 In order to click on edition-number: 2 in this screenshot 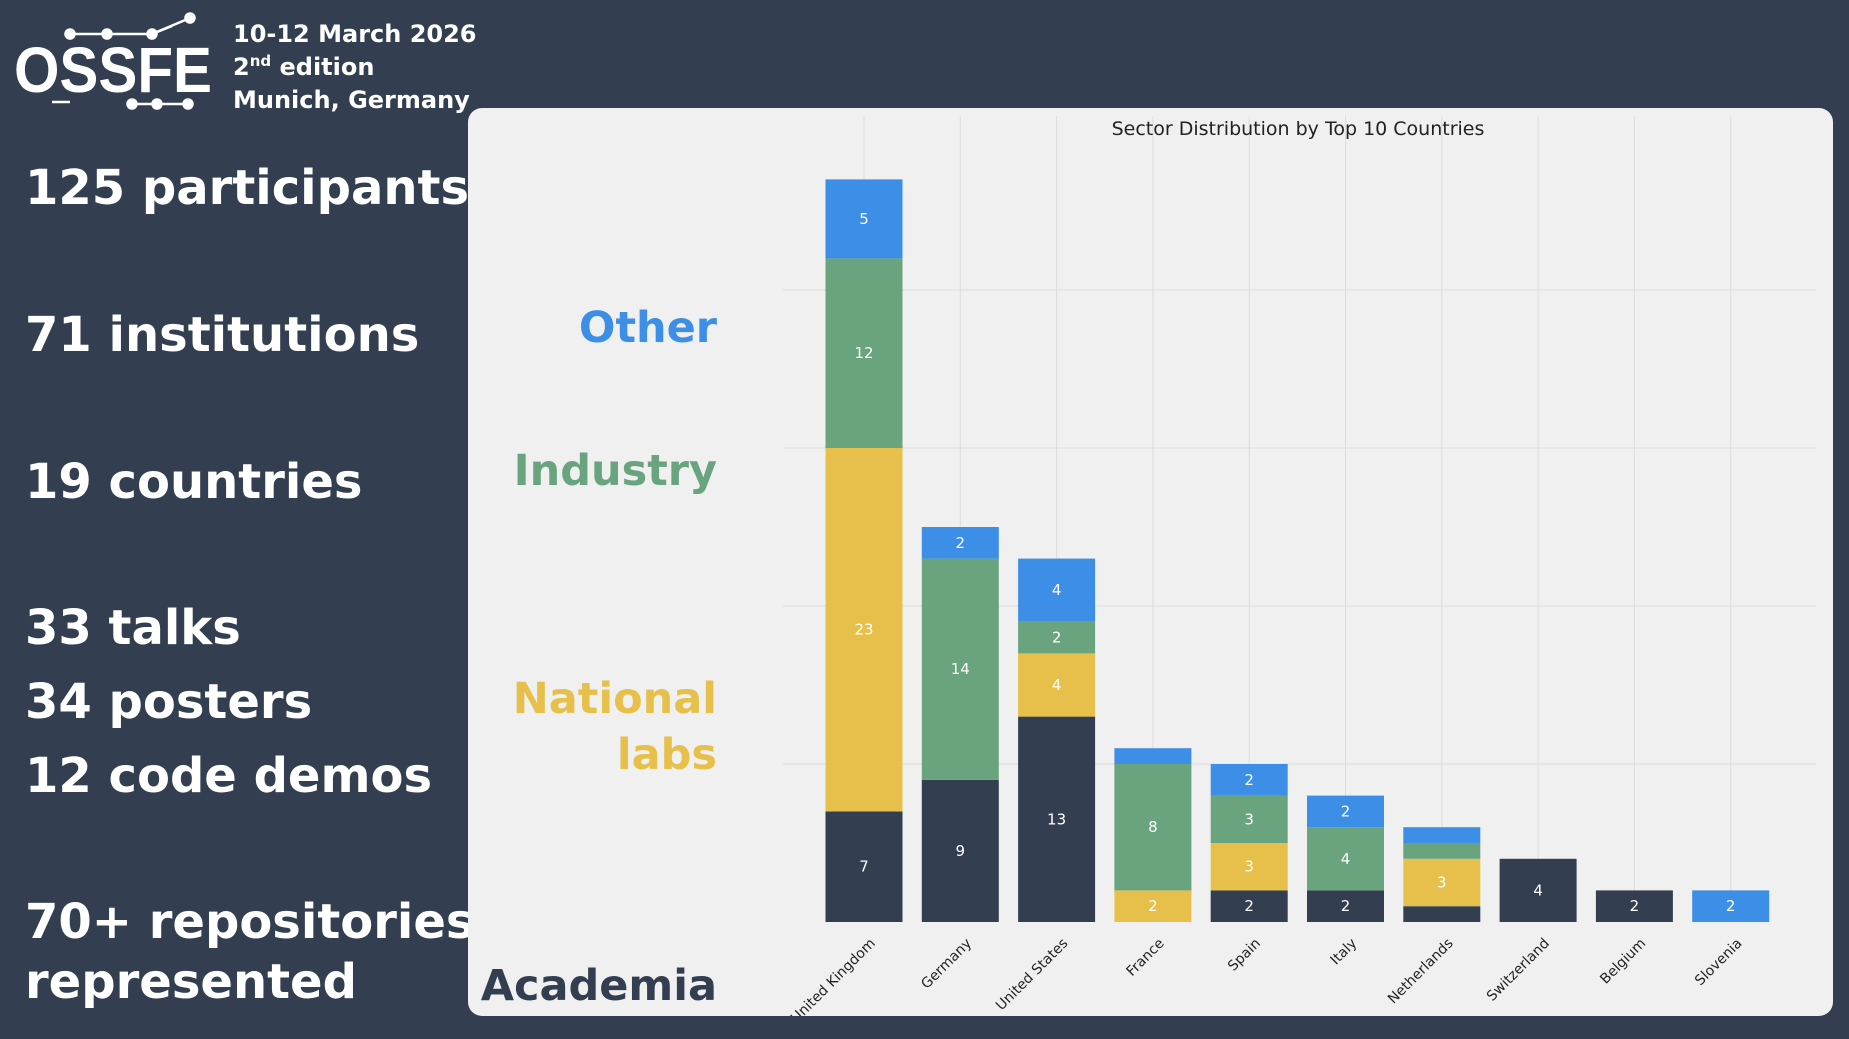, I will do `click(241, 67)`.